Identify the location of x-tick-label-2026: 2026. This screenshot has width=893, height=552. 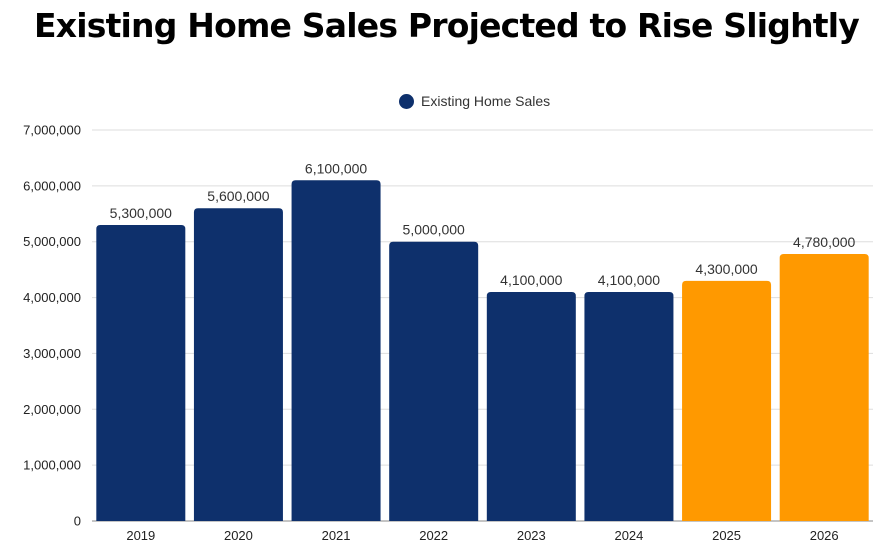
(824, 535).